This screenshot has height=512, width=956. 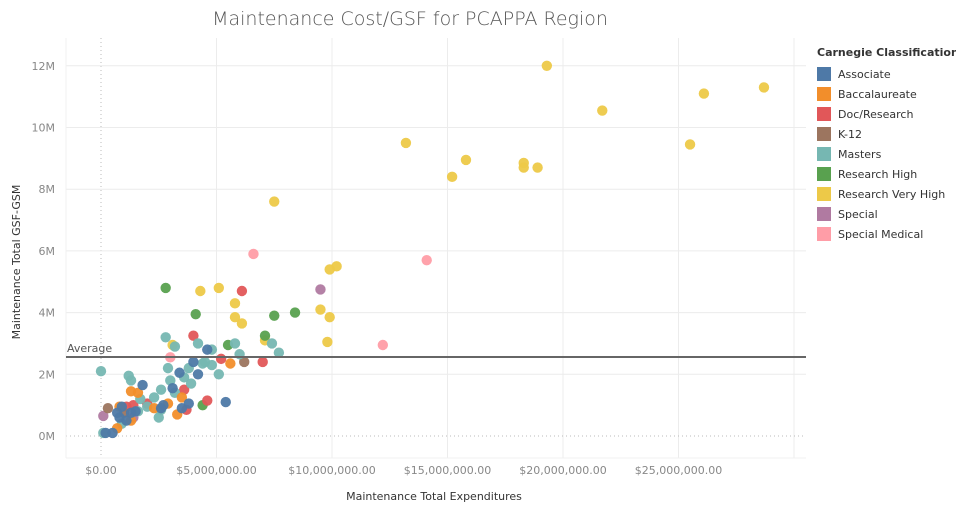 I want to click on legend-item: Doc/Research, so click(x=886, y=114).